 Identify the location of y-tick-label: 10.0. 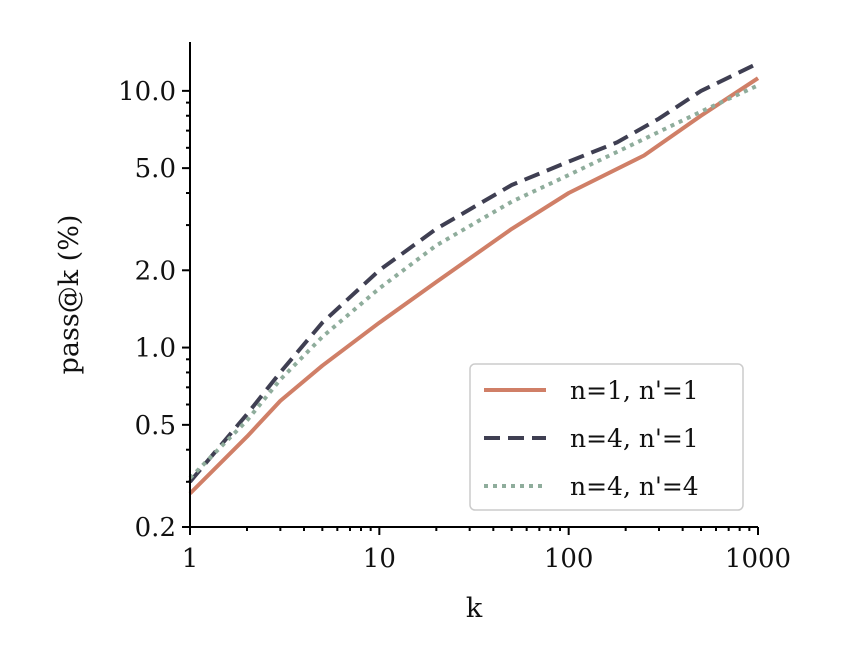
(147, 92).